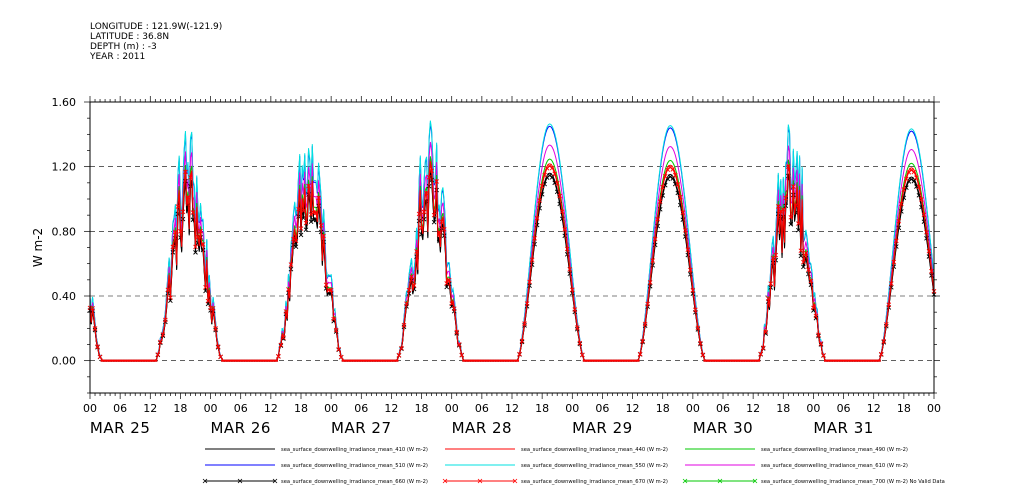 The height and width of the screenshot is (504, 1009). What do you see at coordinates (118, 57) in the screenshot?
I see `year-label: YEAR : 2011` at bounding box center [118, 57].